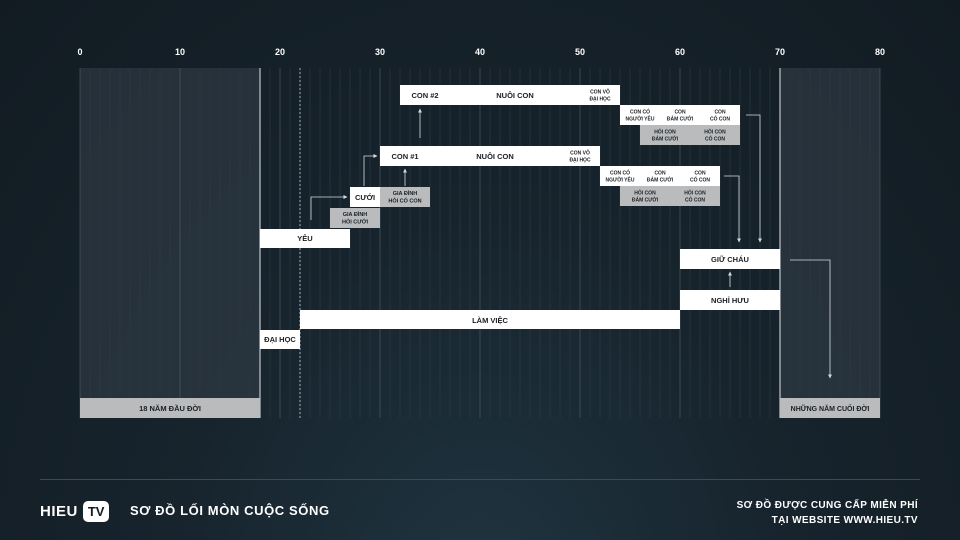 Image resolution: width=960 pixels, height=540 pixels. I want to click on marriage-box: CƯỚI, so click(365, 197).